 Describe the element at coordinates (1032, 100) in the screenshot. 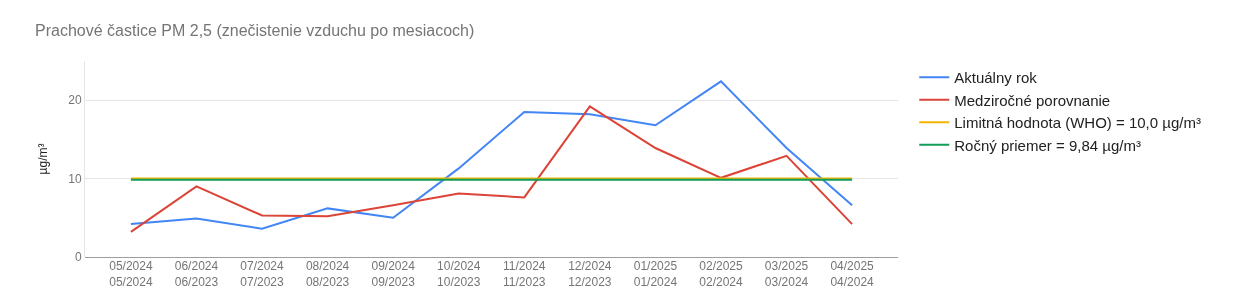

I see `legend-label: Medziročné porovnanie` at that location.